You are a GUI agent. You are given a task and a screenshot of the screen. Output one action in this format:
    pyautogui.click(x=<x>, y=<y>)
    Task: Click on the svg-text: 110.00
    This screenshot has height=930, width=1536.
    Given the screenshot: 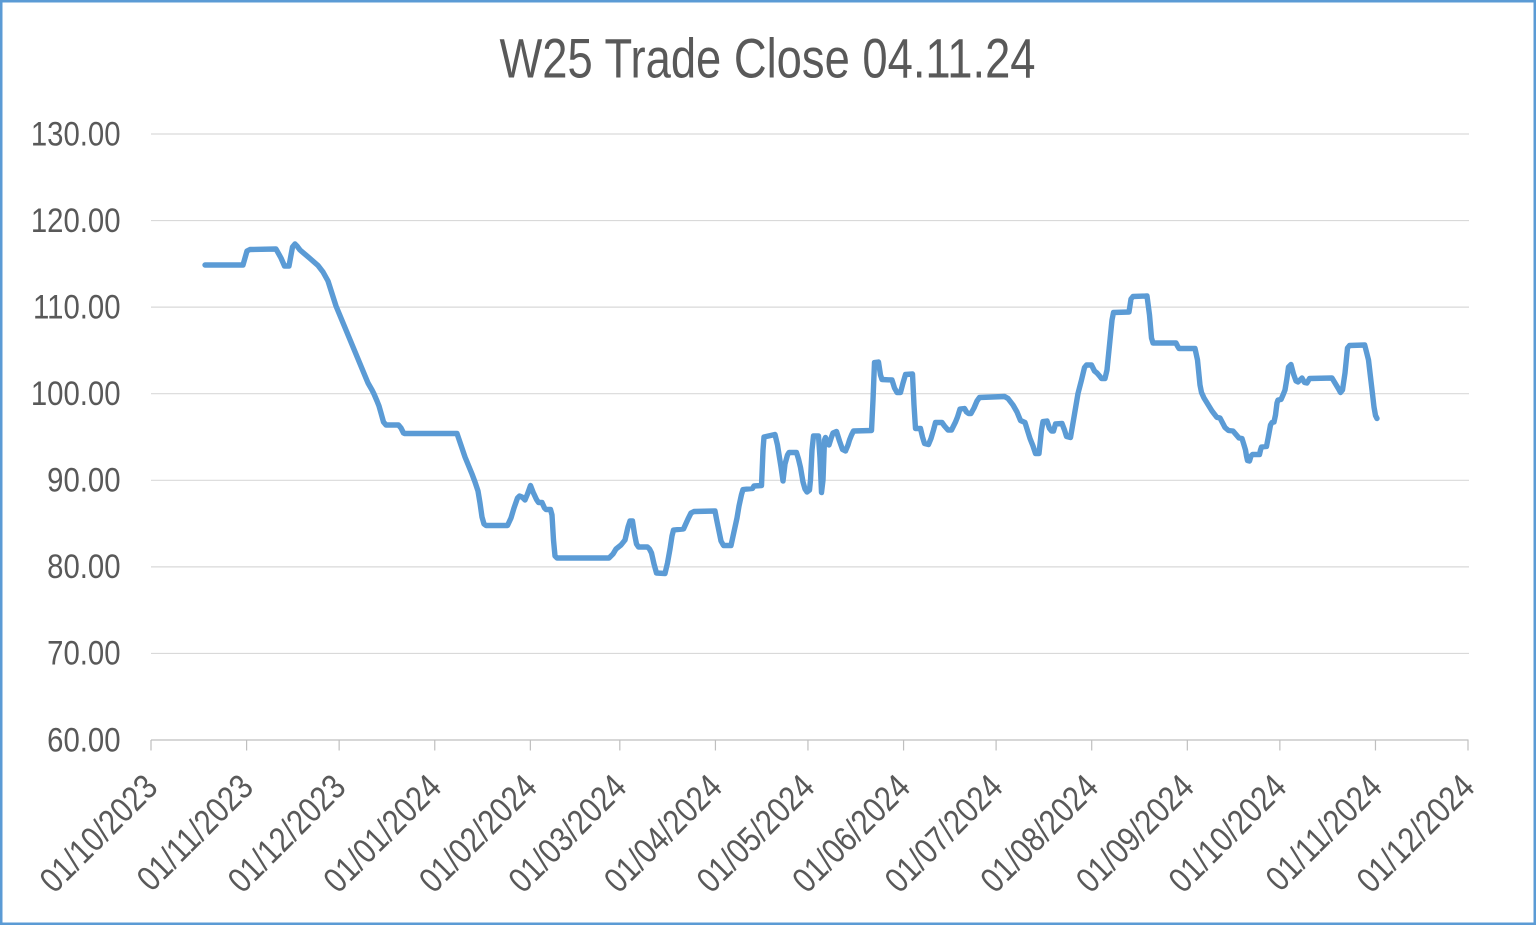 What is the action you would take?
    pyautogui.click(x=76, y=306)
    